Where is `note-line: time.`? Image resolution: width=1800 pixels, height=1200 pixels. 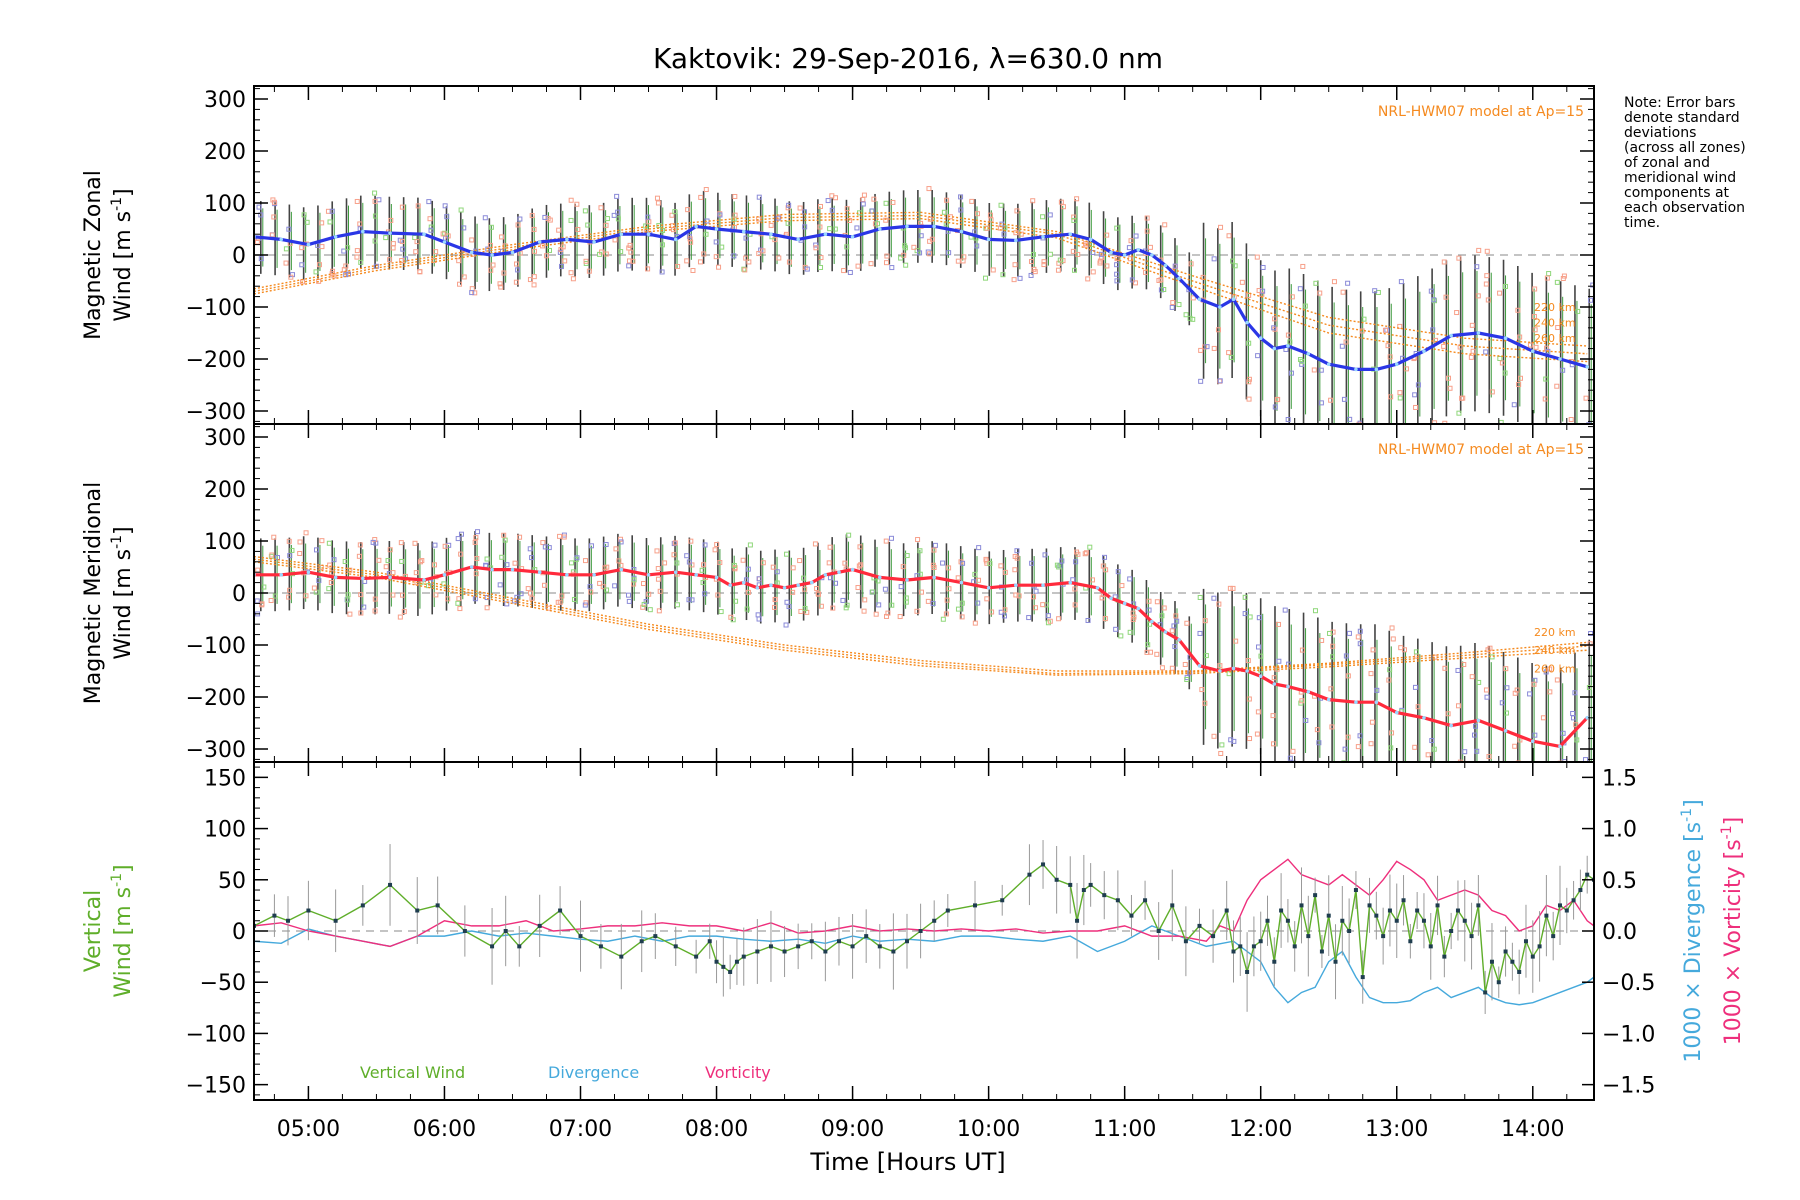 note-line: time. is located at coordinates (1642, 223).